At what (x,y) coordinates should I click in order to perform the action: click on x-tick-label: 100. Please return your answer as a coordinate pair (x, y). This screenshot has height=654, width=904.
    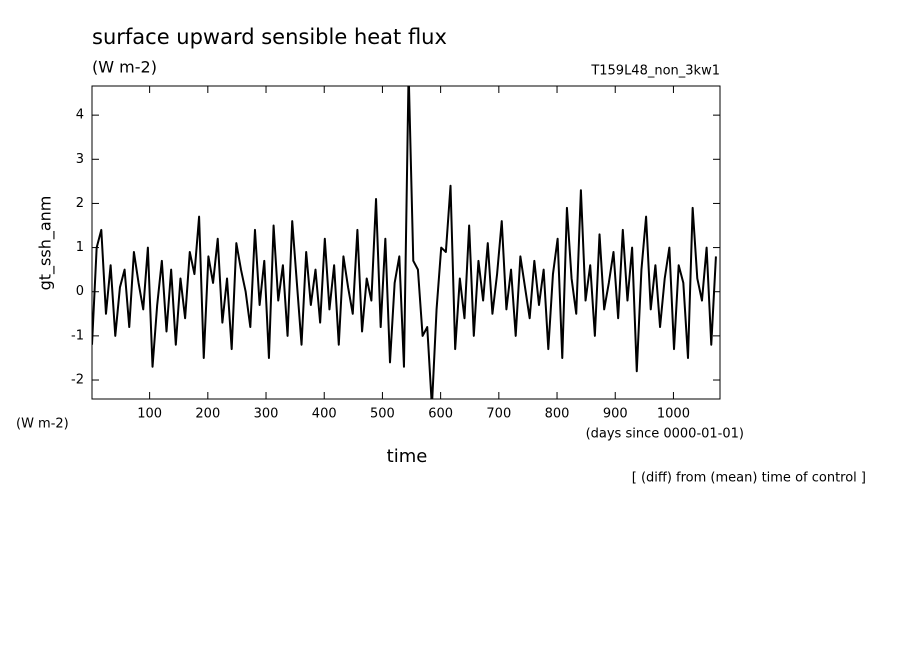
    Looking at the image, I should click on (149, 414).